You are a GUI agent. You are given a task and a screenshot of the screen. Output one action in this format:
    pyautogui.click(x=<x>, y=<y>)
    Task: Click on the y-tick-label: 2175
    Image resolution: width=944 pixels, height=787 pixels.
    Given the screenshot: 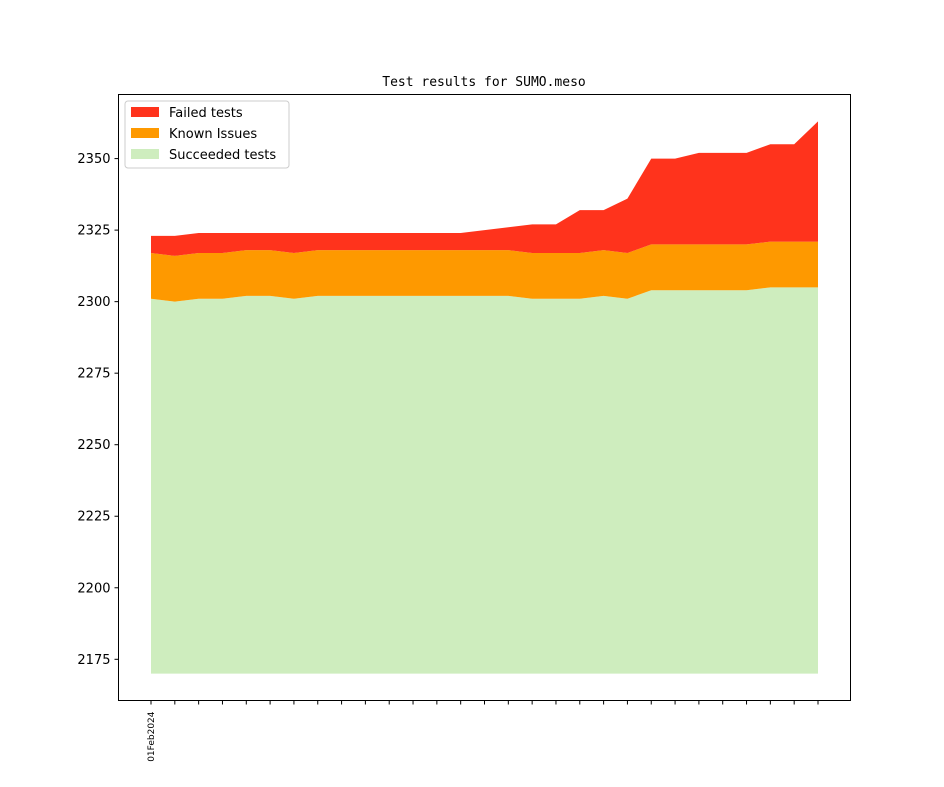 What is the action you would take?
    pyautogui.click(x=93, y=660)
    